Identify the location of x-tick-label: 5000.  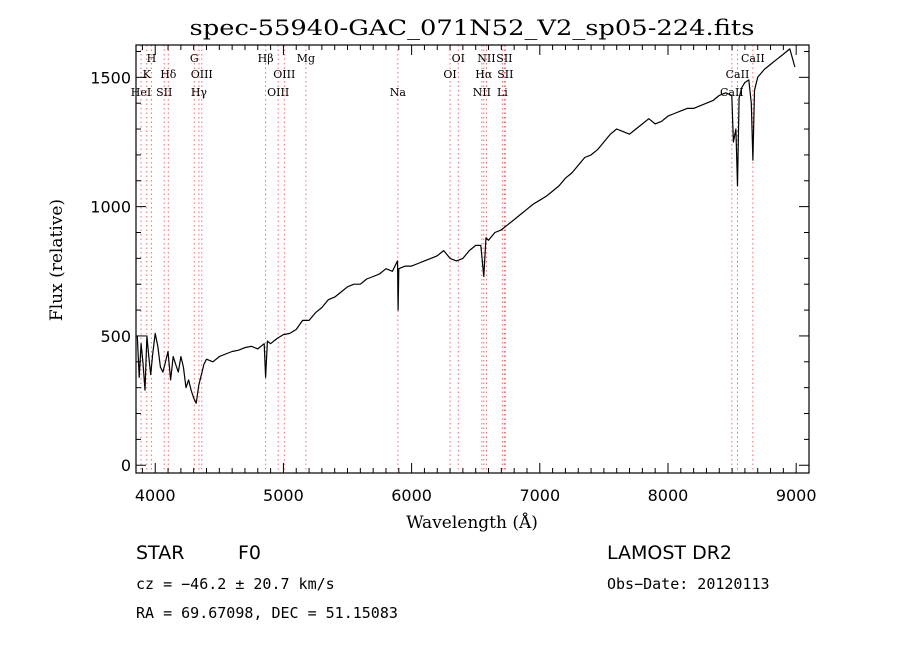
(283, 495).